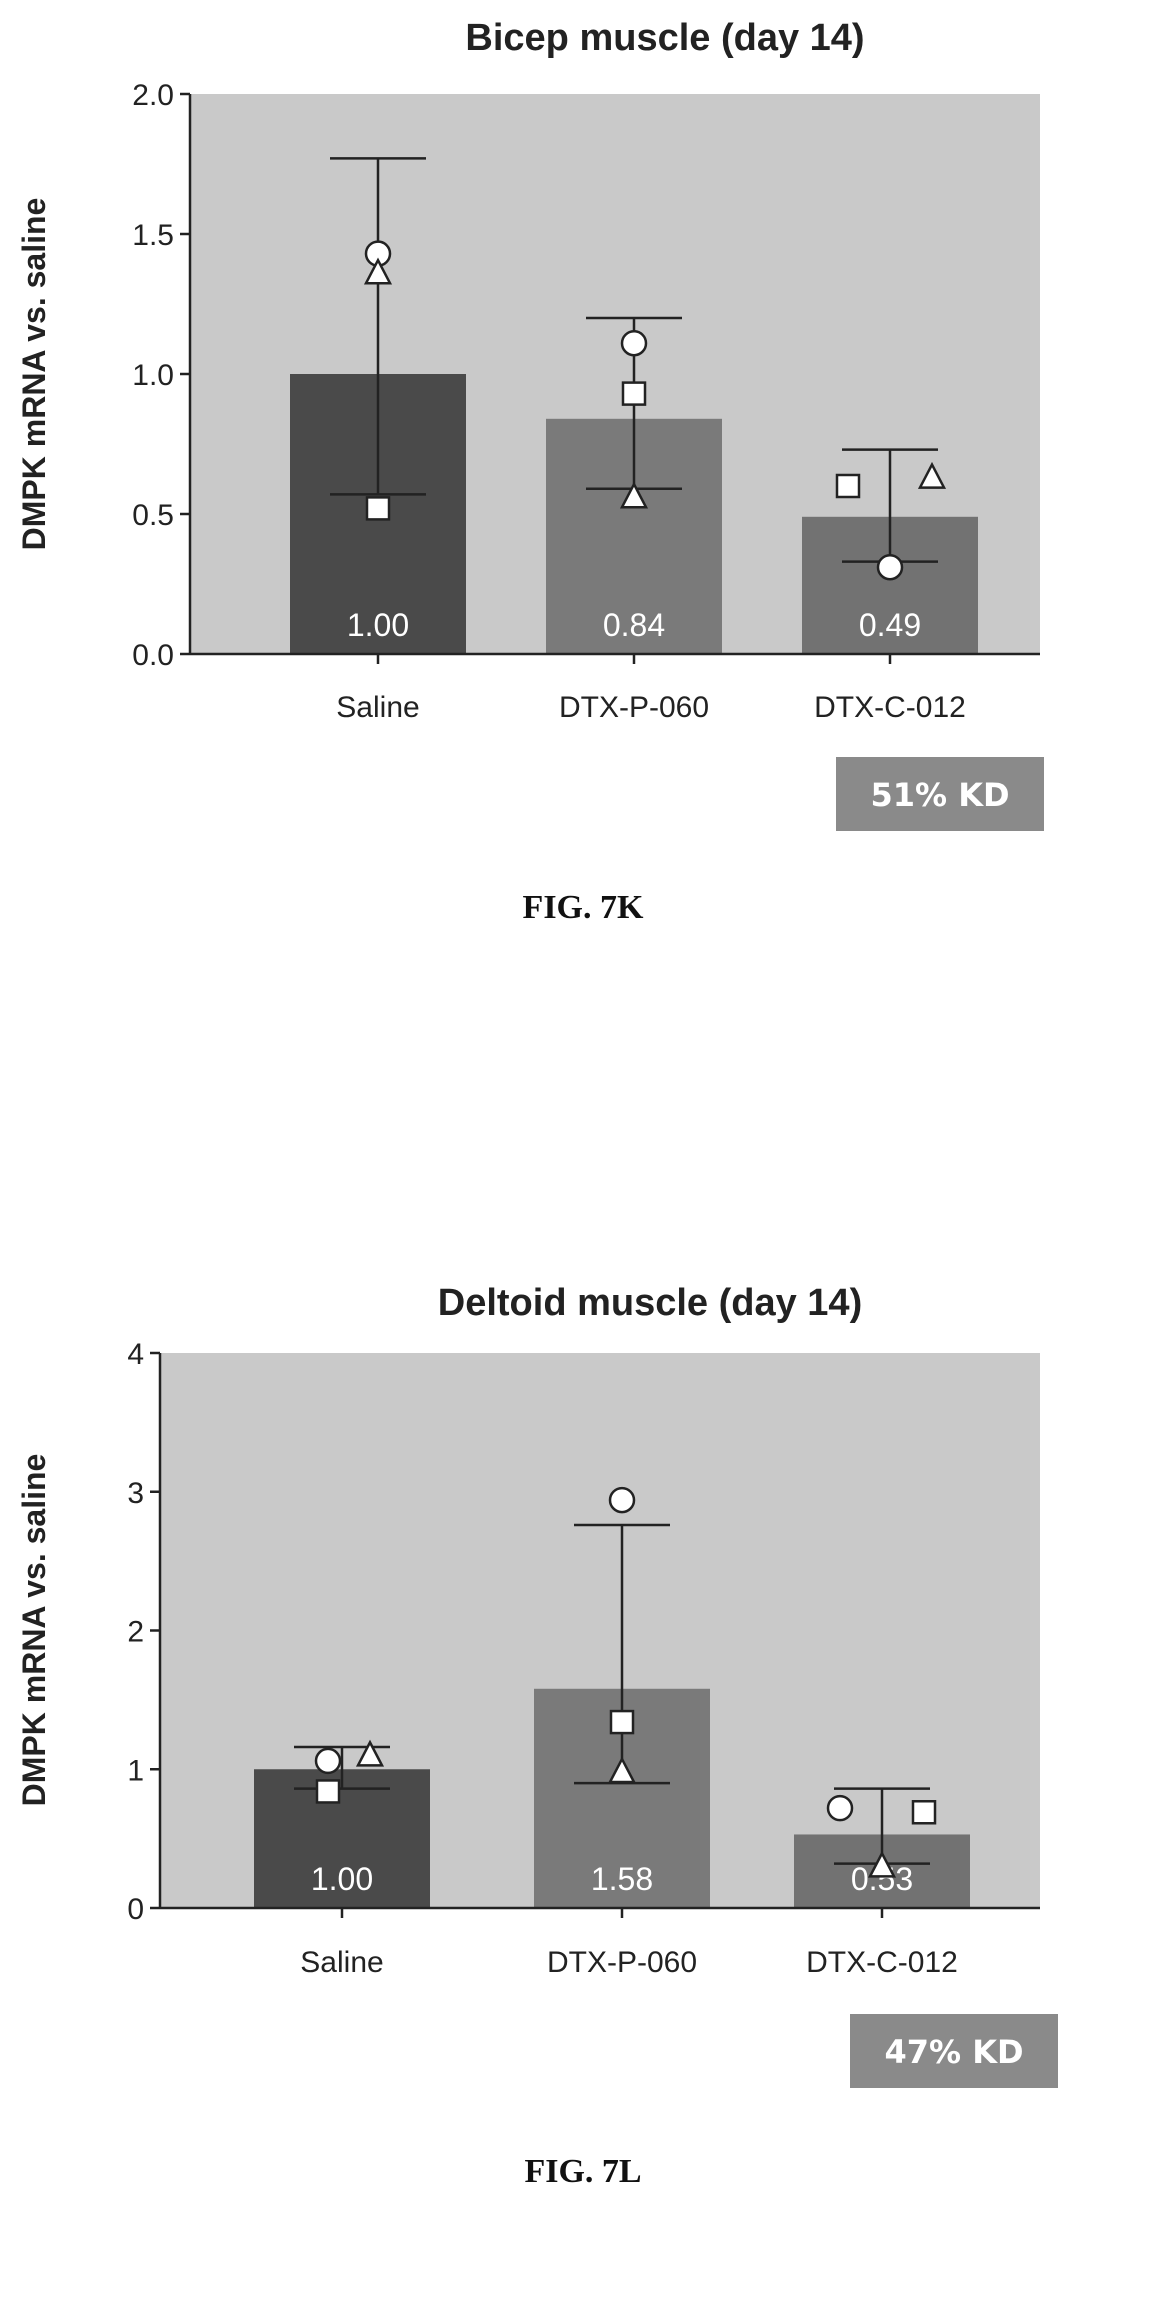  I want to click on kd-badge: 47% KD, so click(954, 2051).